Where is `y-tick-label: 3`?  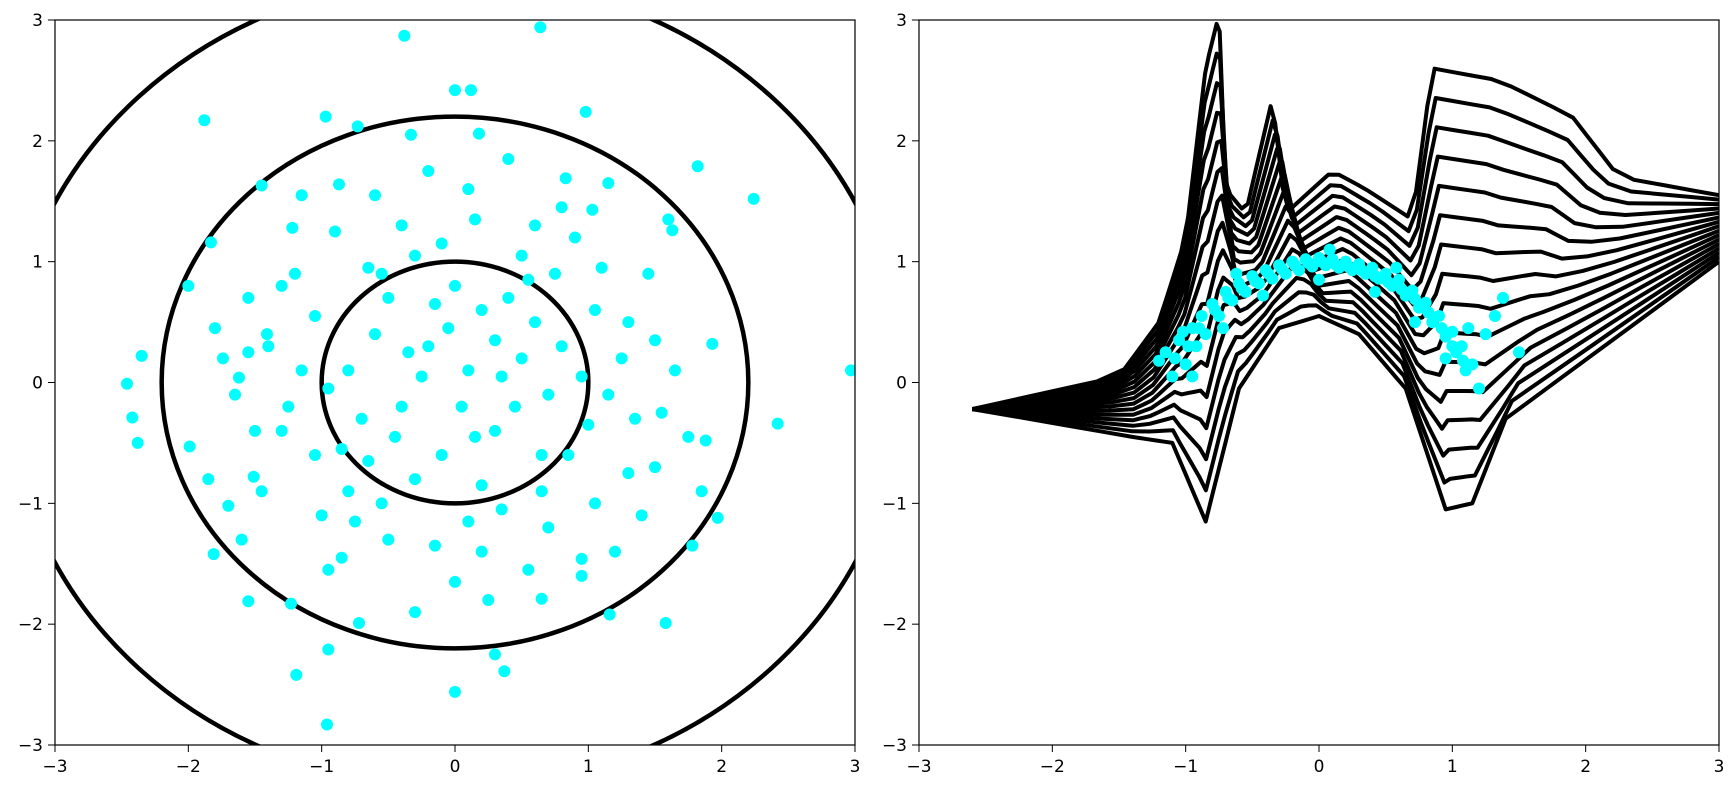 y-tick-label: 3 is located at coordinates (901, 21).